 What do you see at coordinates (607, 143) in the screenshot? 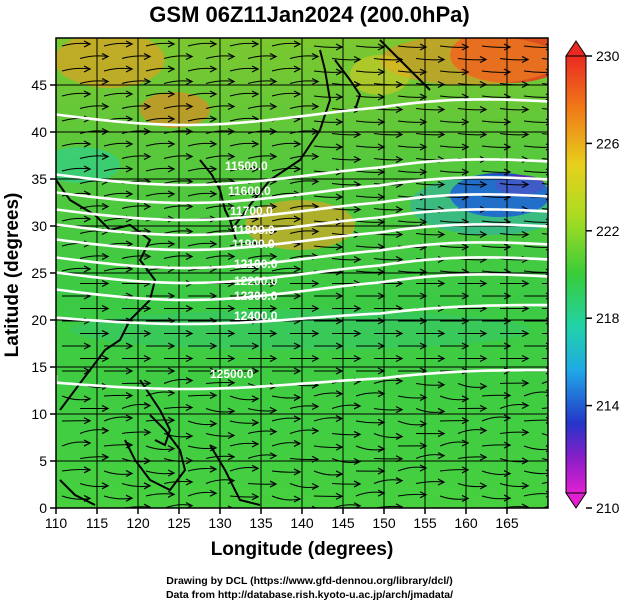
I see `colorbar-tick-label: 226` at bounding box center [607, 143].